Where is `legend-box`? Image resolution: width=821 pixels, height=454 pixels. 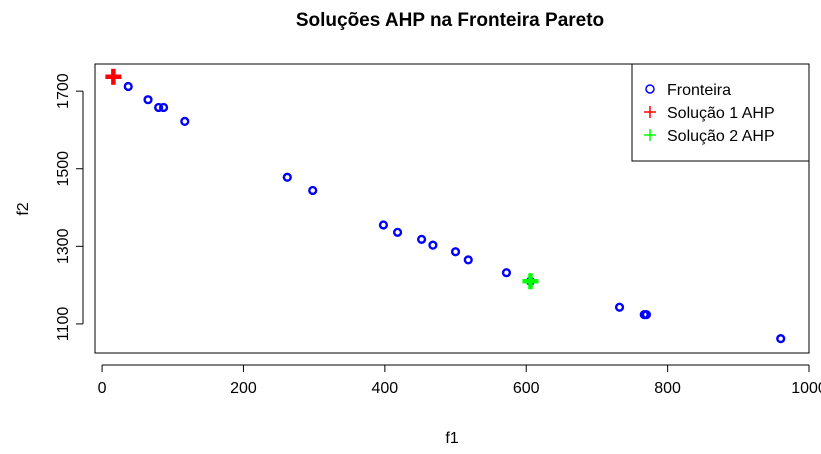 legend-box is located at coordinates (720, 112).